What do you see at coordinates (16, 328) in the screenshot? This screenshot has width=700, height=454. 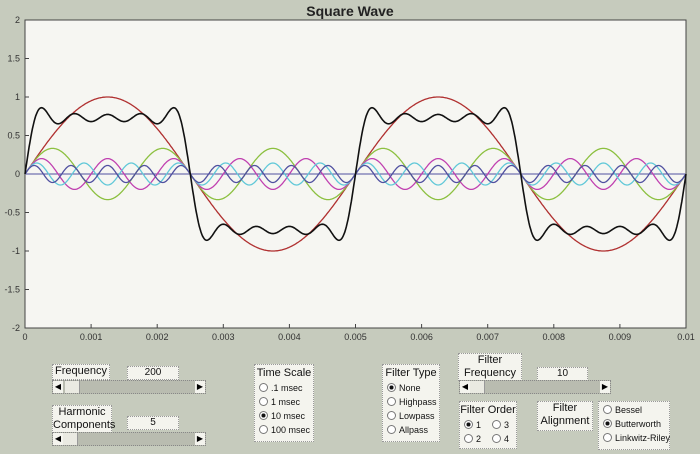 I see `y-tick-label: -2` at bounding box center [16, 328].